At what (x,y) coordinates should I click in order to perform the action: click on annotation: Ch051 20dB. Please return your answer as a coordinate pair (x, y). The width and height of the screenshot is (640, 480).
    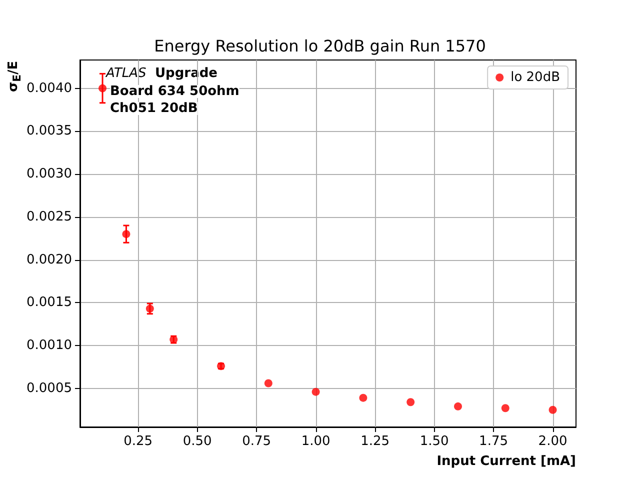
    Looking at the image, I should click on (154, 108).